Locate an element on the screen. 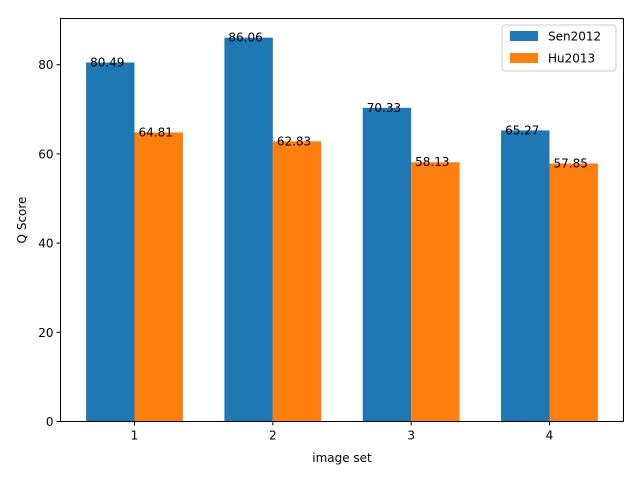 The width and height of the screenshot is (640, 480). legend: Sen2012 Hu2013 is located at coordinates (559, 48).